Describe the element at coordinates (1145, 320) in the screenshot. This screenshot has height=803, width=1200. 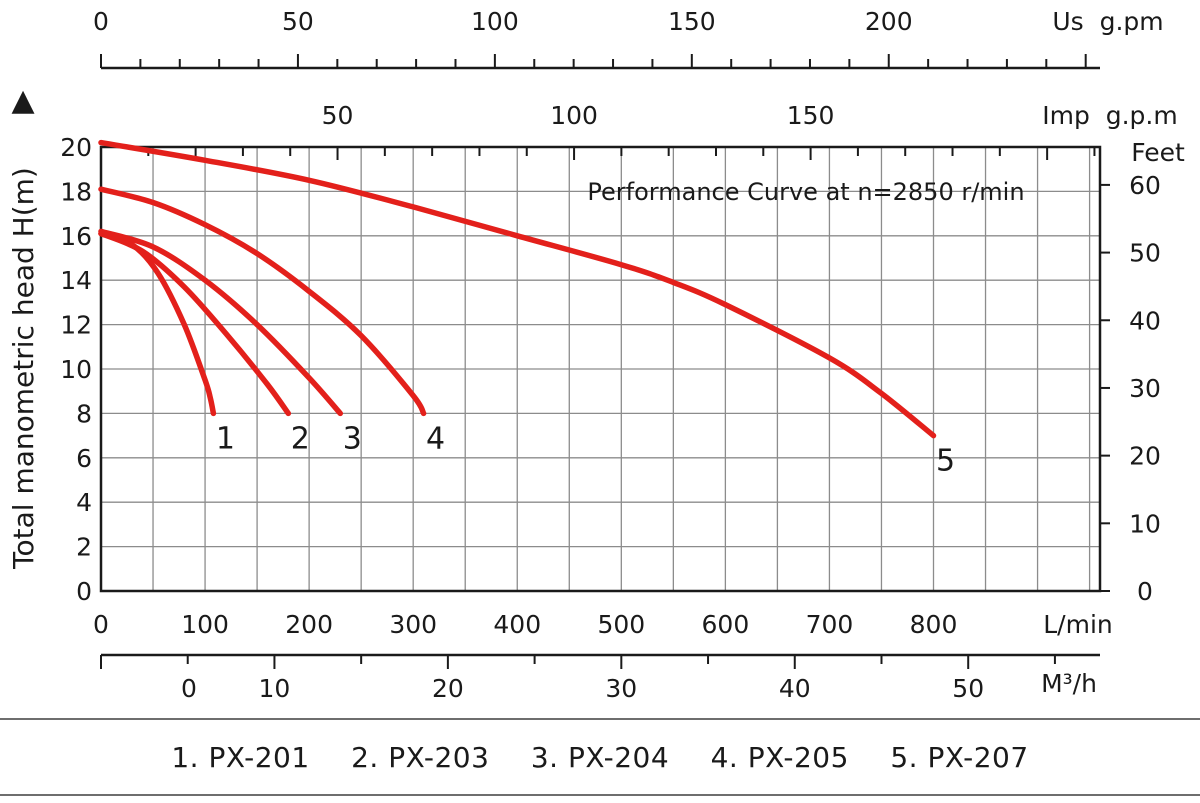
I see `right-tick-label: 40` at that location.